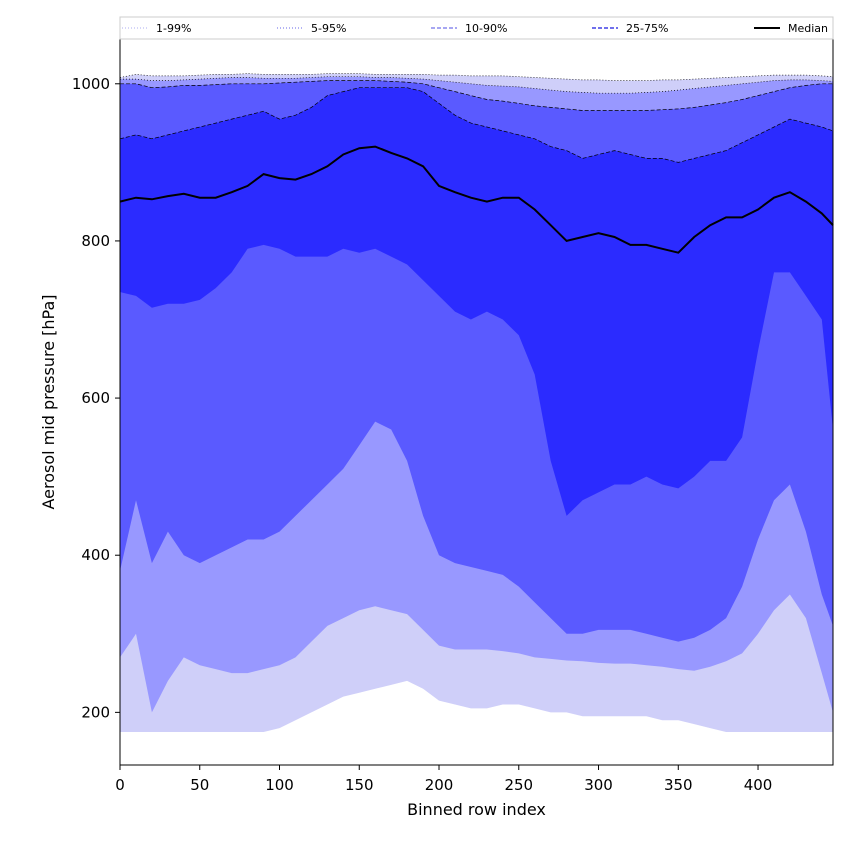 Image resolution: width=850 pixels, height=850 pixels. I want to click on x-tick-label: 150, so click(359, 785).